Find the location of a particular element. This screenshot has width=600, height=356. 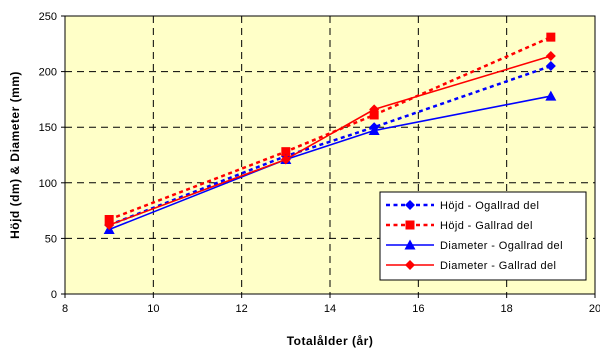

y-tick-label: 150 is located at coordinates (48, 128).